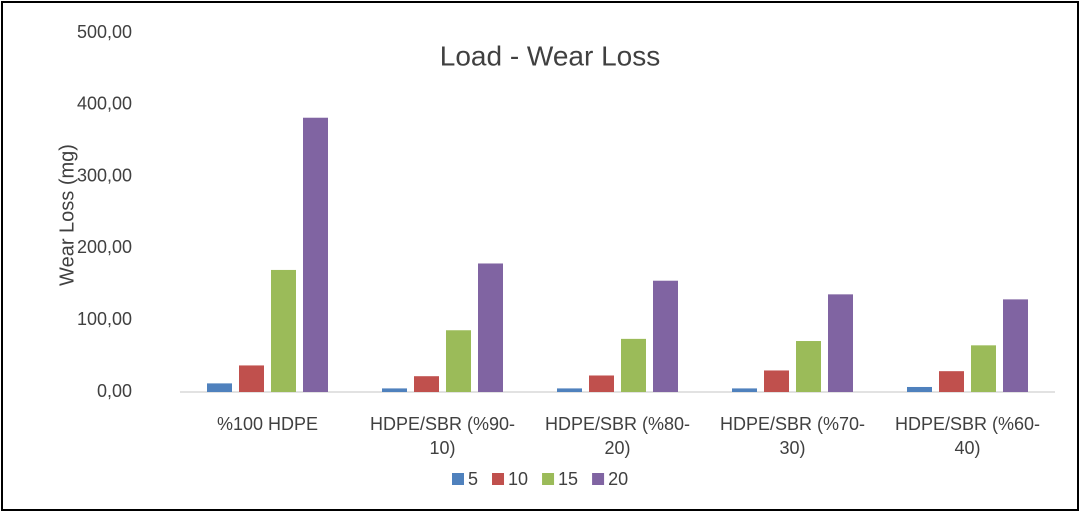  I want to click on y-axis-title: Wear Loss (mg), so click(67, 215).